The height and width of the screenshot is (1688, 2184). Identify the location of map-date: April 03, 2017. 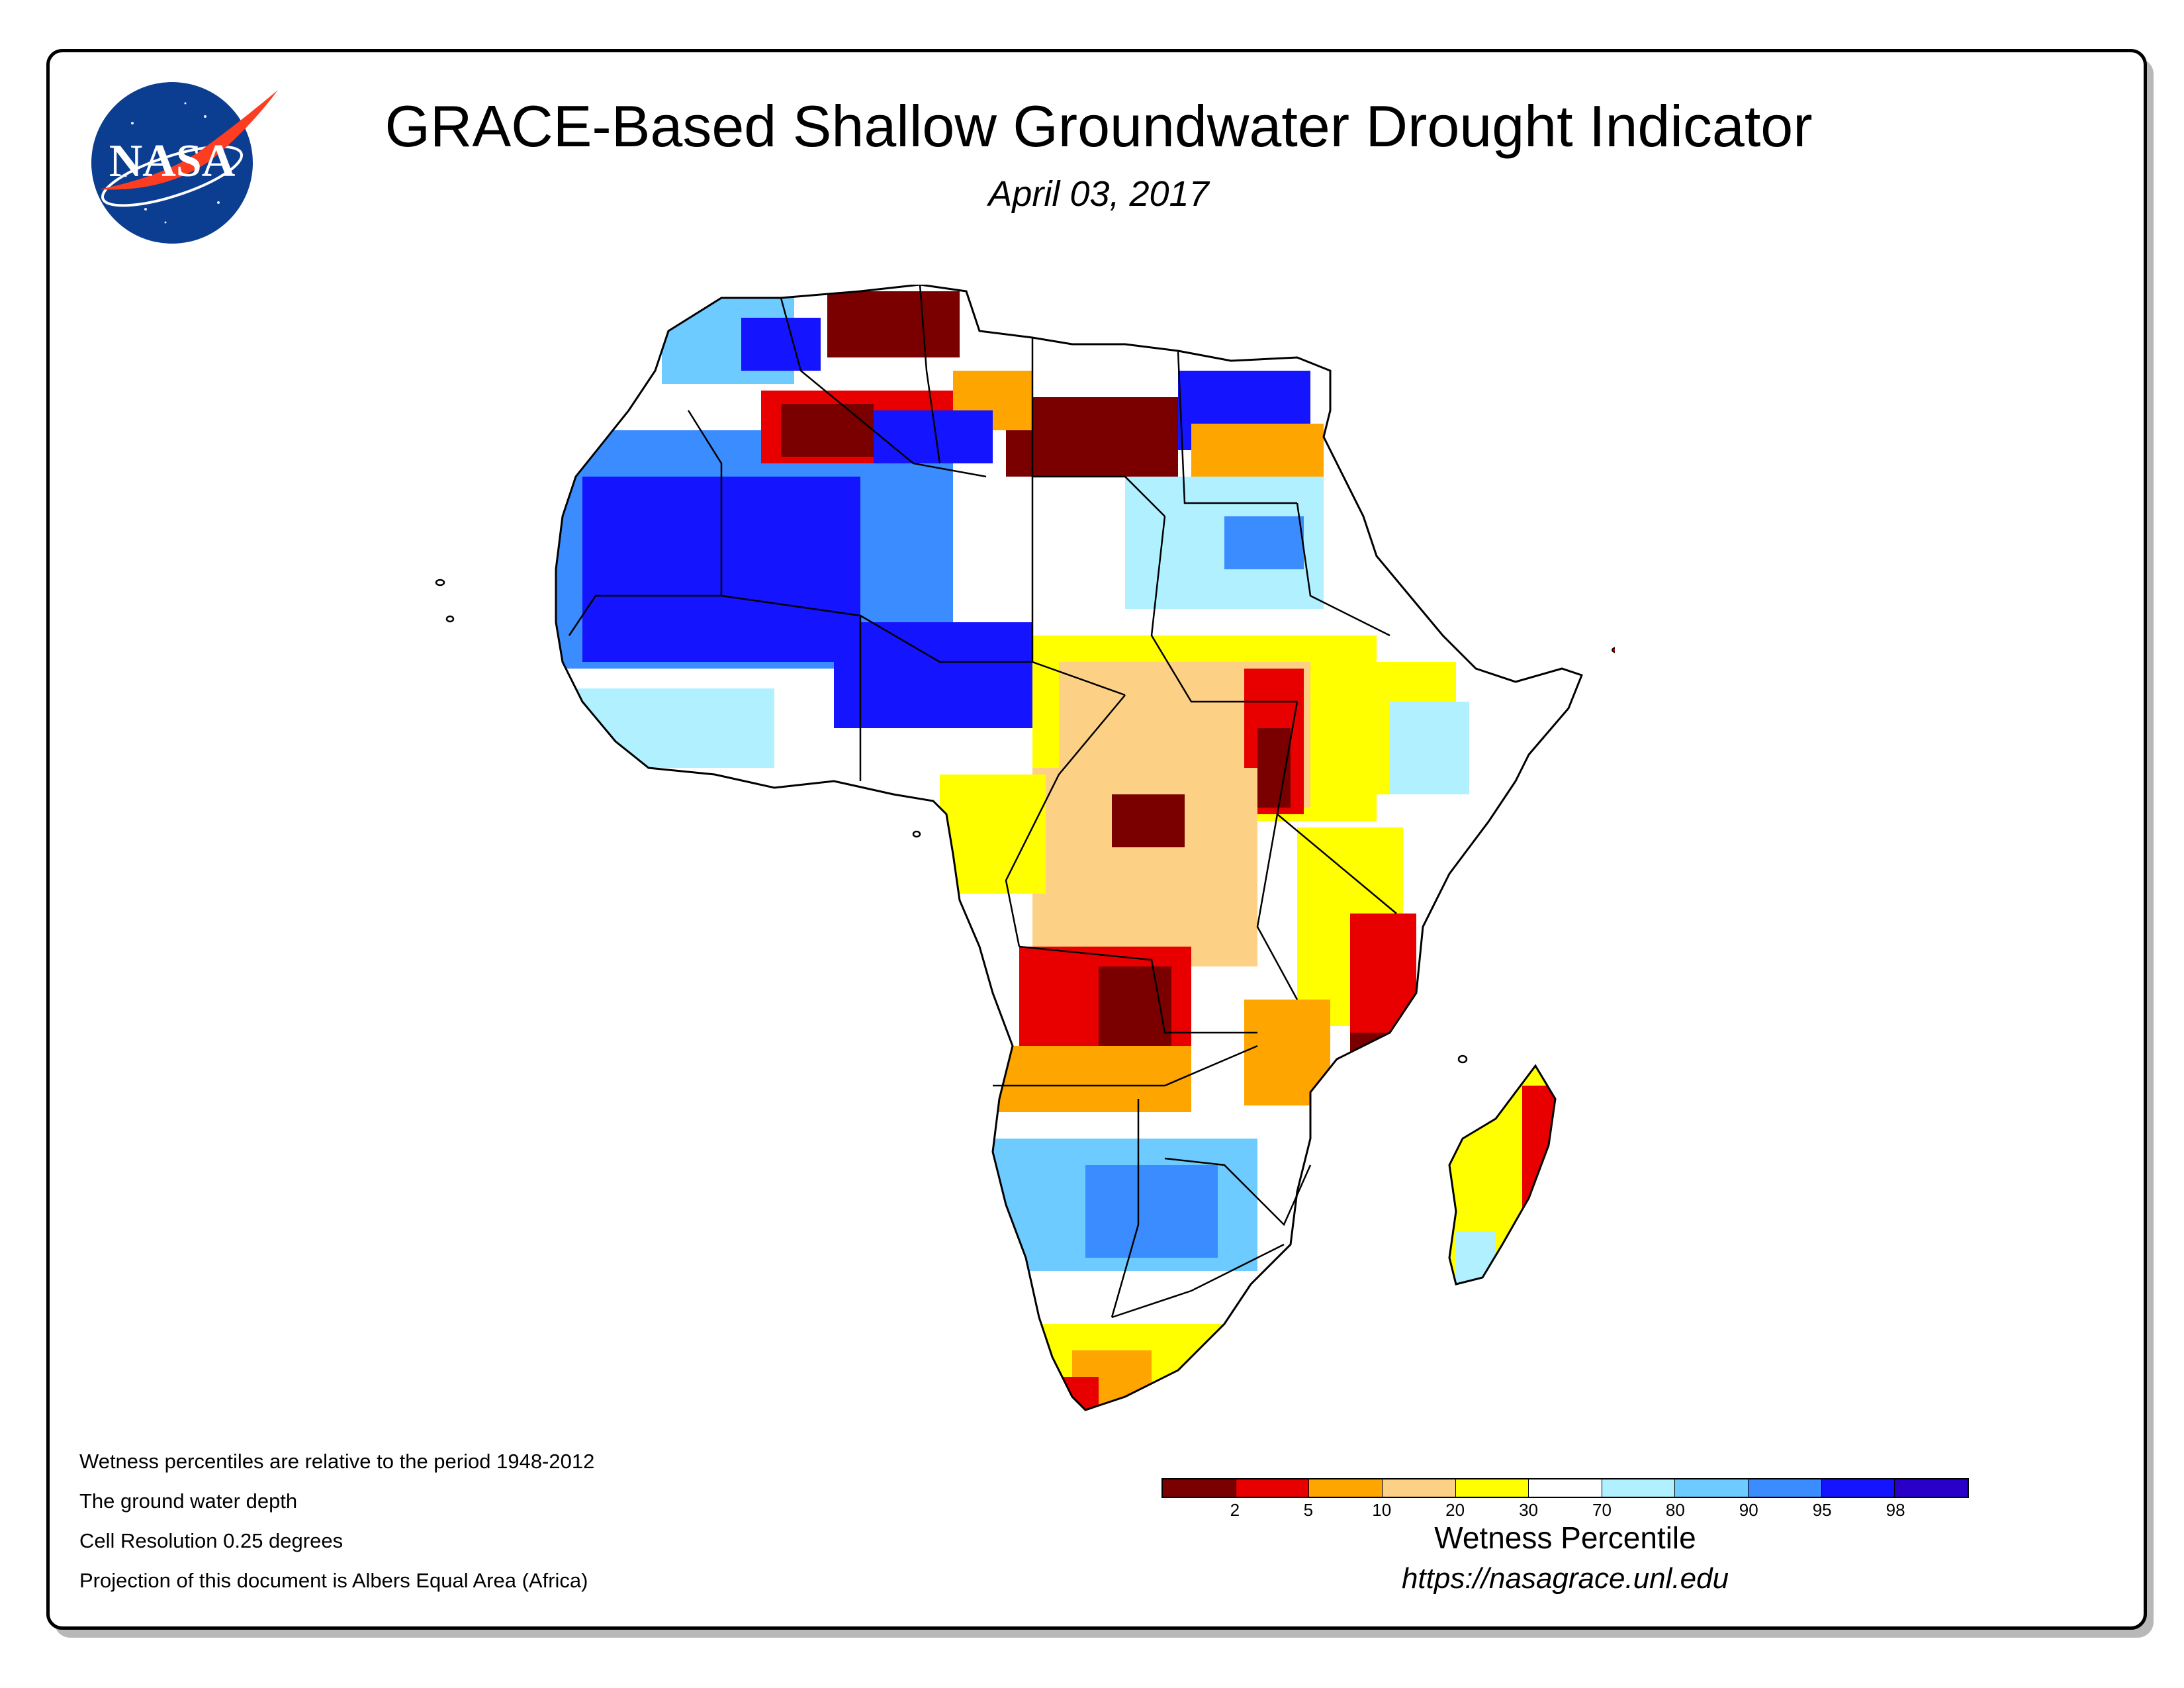
(1098, 194).